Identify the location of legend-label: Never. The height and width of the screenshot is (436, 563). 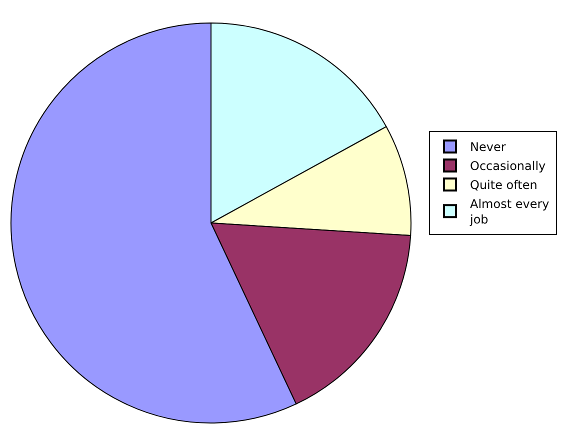
(488, 147).